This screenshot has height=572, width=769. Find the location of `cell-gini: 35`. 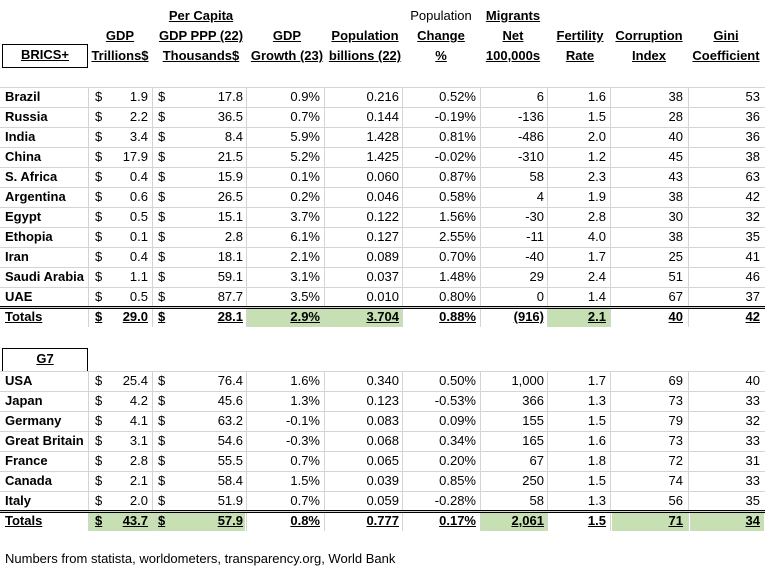

cell-gini: 35 is located at coordinates (752, 236).